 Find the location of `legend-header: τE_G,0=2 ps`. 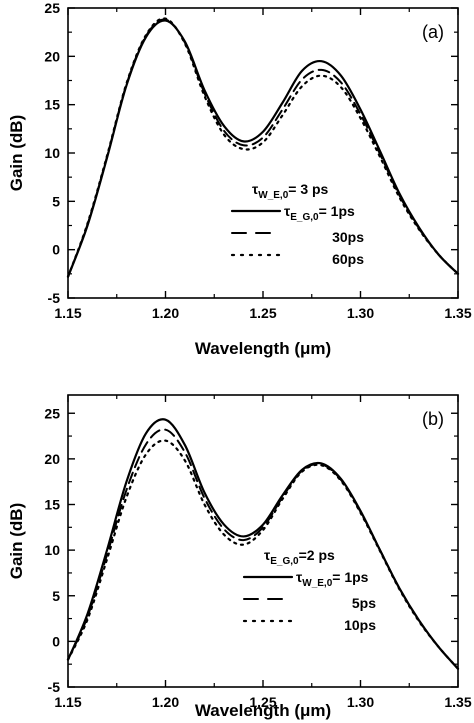

legend-header: τE_G,0=2 ps is located at coordinates (299, 557).